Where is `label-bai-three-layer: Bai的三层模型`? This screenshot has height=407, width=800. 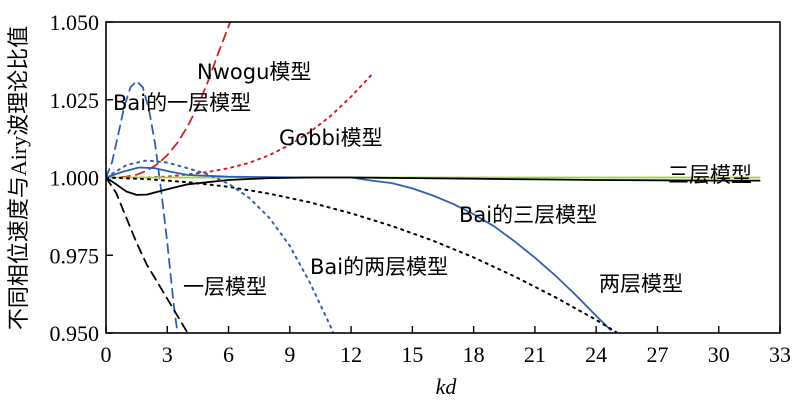 label-bai-three-layer: Bai的三层模型 is located at coordinates (528, 215).